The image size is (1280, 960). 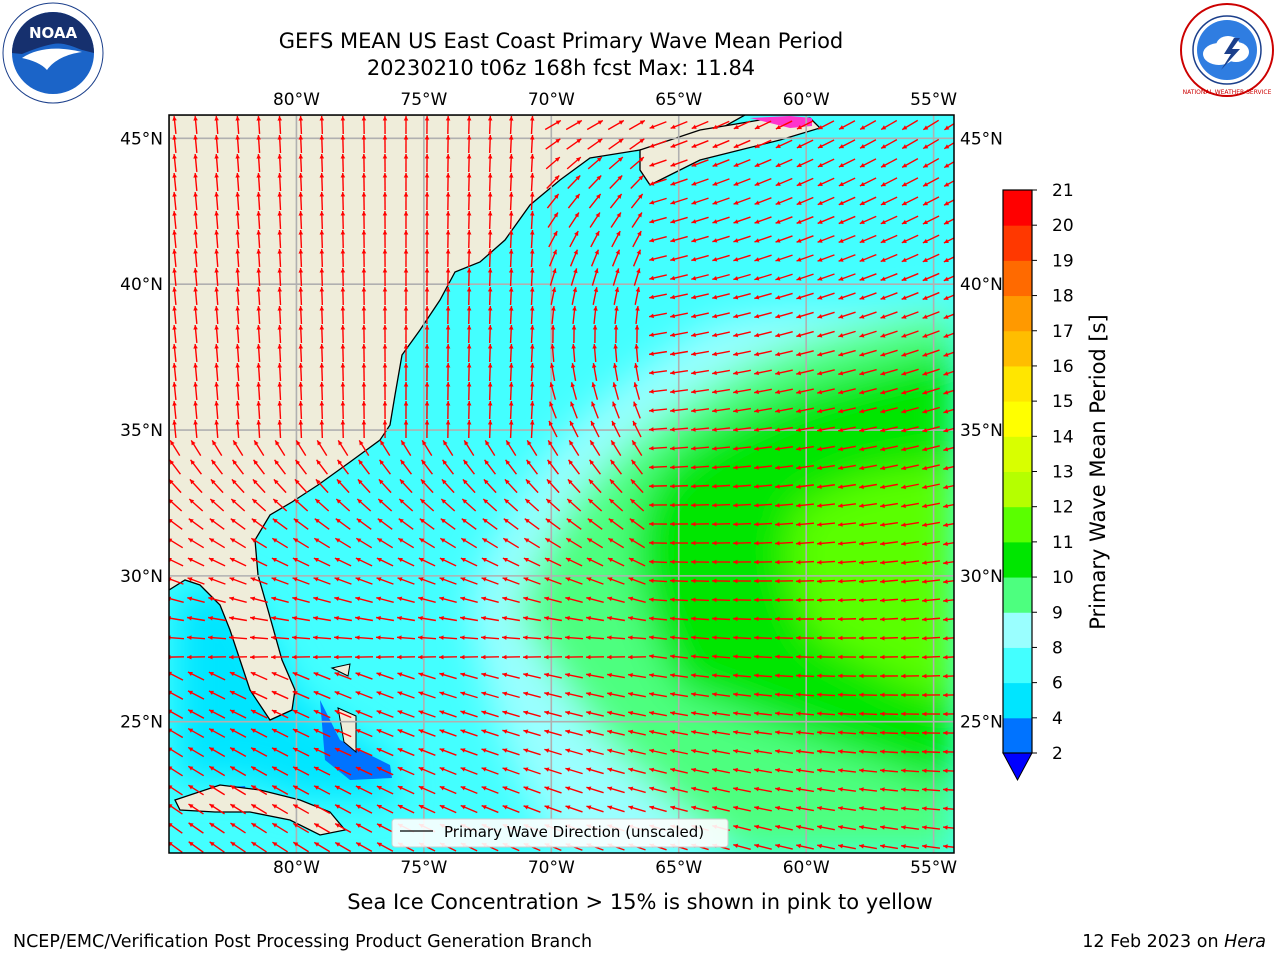 What do you see at coordinates (53, 33) in the screenshot?
I see `noaa-logo-text: NOAA` at bounding box center [53, 33].